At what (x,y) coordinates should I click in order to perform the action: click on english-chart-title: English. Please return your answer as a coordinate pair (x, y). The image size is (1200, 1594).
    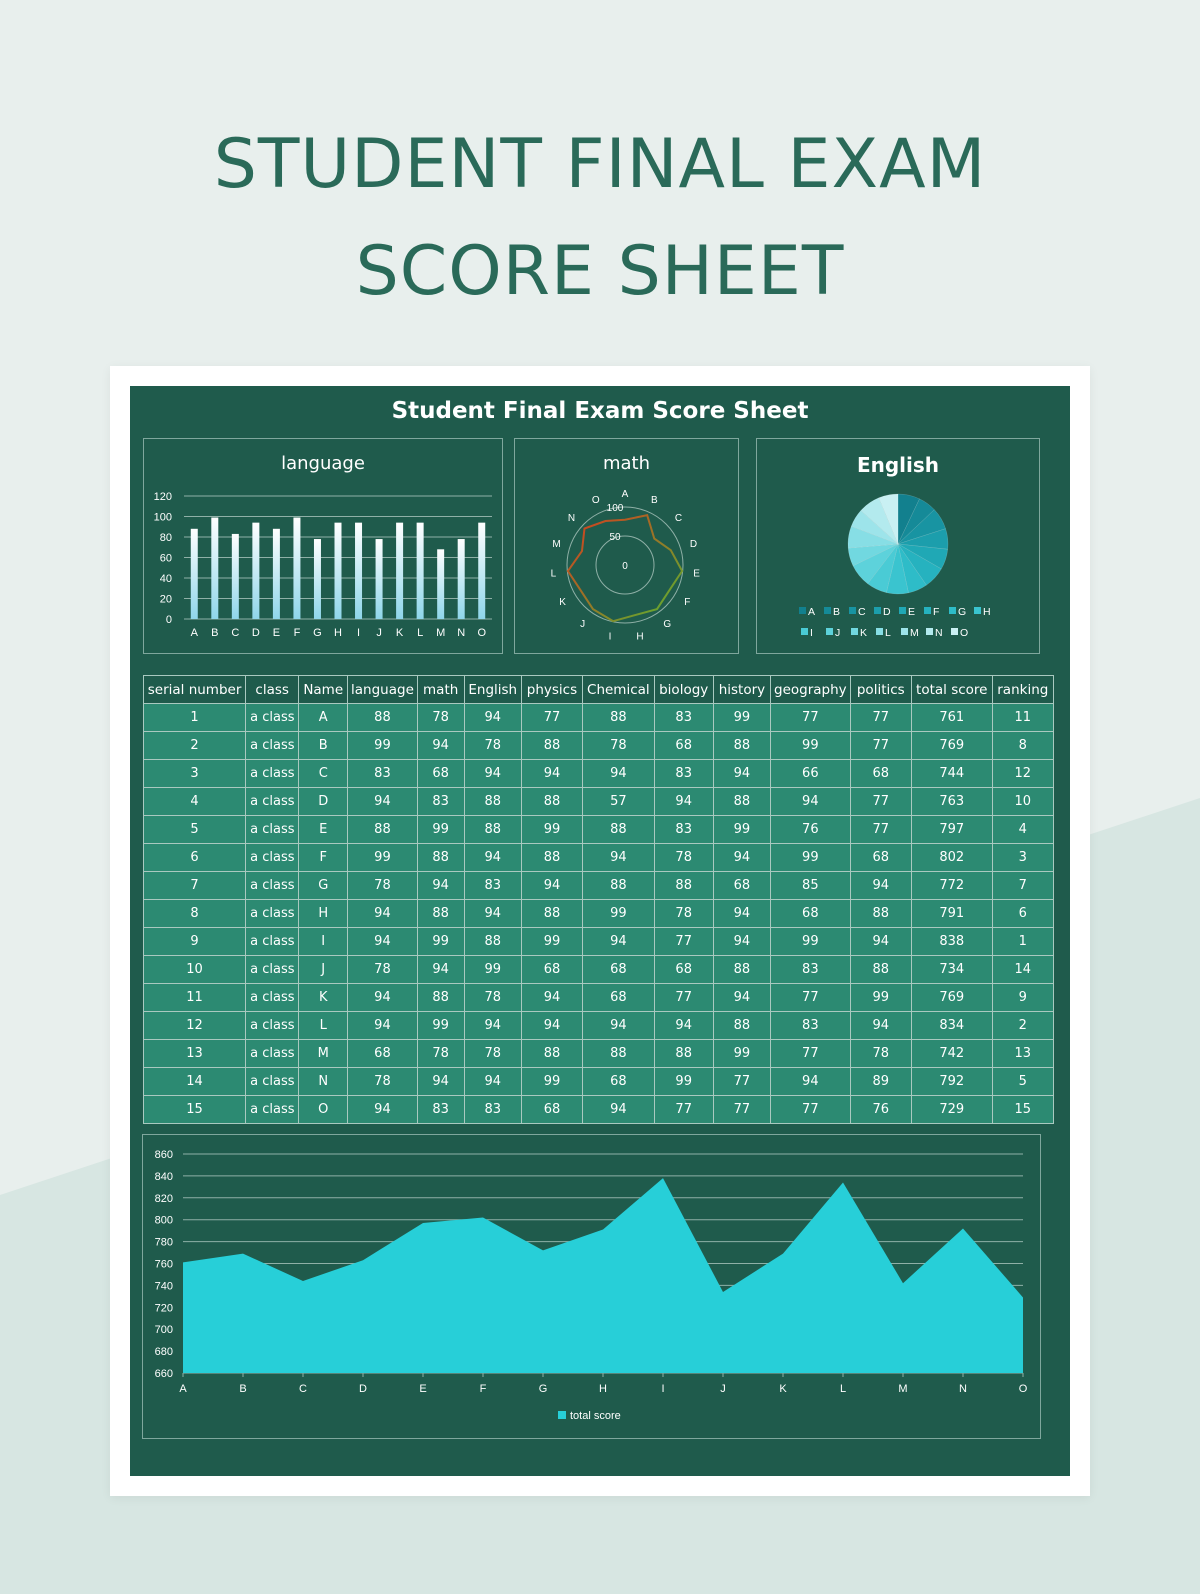
    Looking at the image, I should click on (898, 465).